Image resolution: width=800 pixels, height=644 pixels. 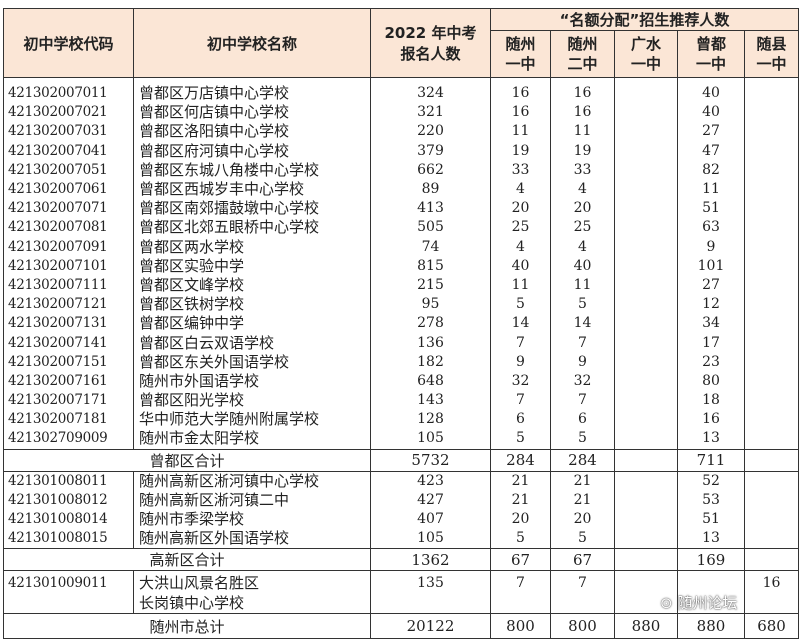 What do you see at coordinates (252, 209) in the screenshot?
I see `school-name: 曾都区南郊擂鼓墩中心学校` at bounding box center [252, 209].